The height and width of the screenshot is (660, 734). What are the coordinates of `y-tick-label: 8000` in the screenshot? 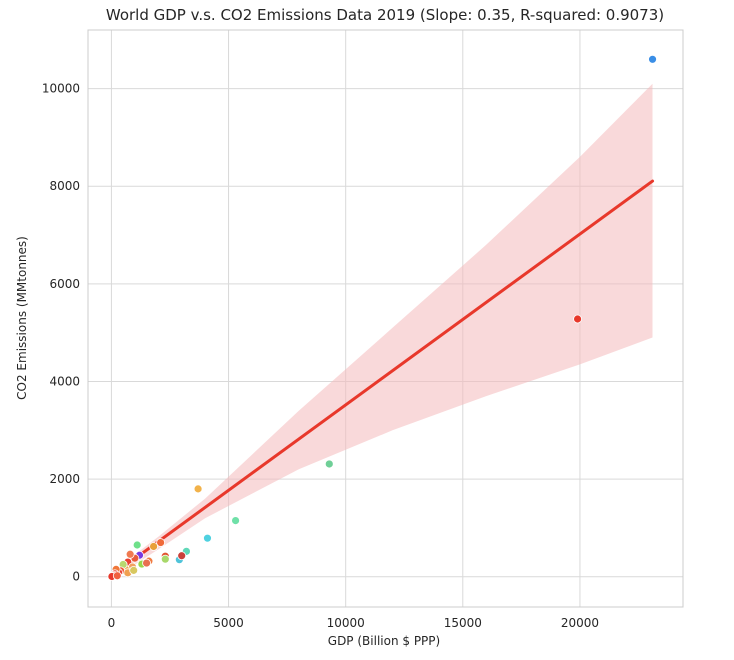 It's located at (64, 186).